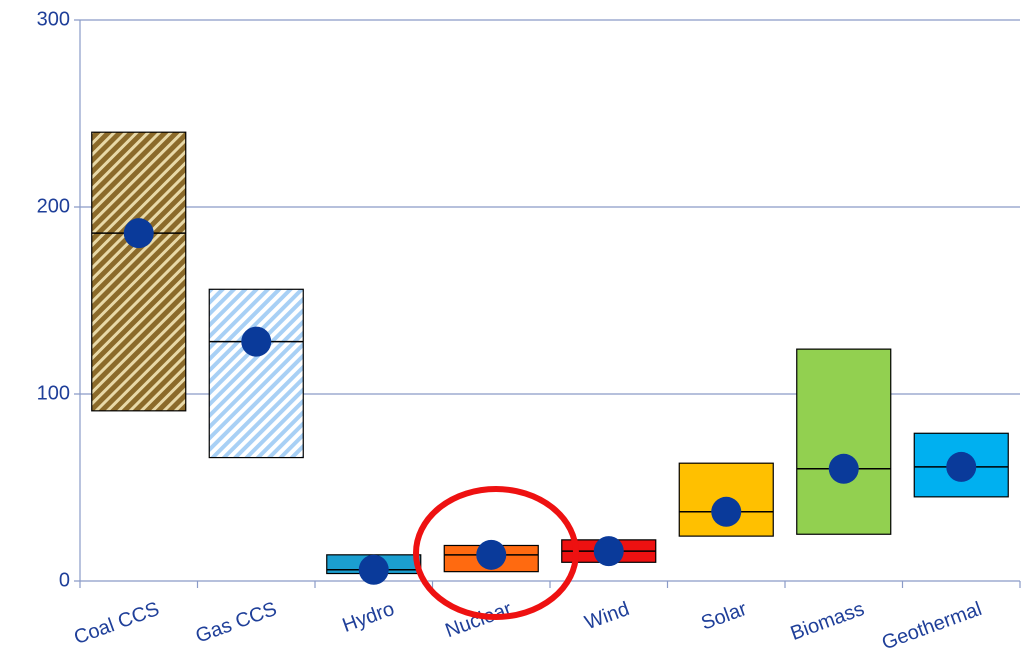 This screenshot has width=1025, height=669. What do you see at coordinates (932, 626) in the screenshot?
I see `x-tick-label: Geothermal` at bounding box center [932, 626].